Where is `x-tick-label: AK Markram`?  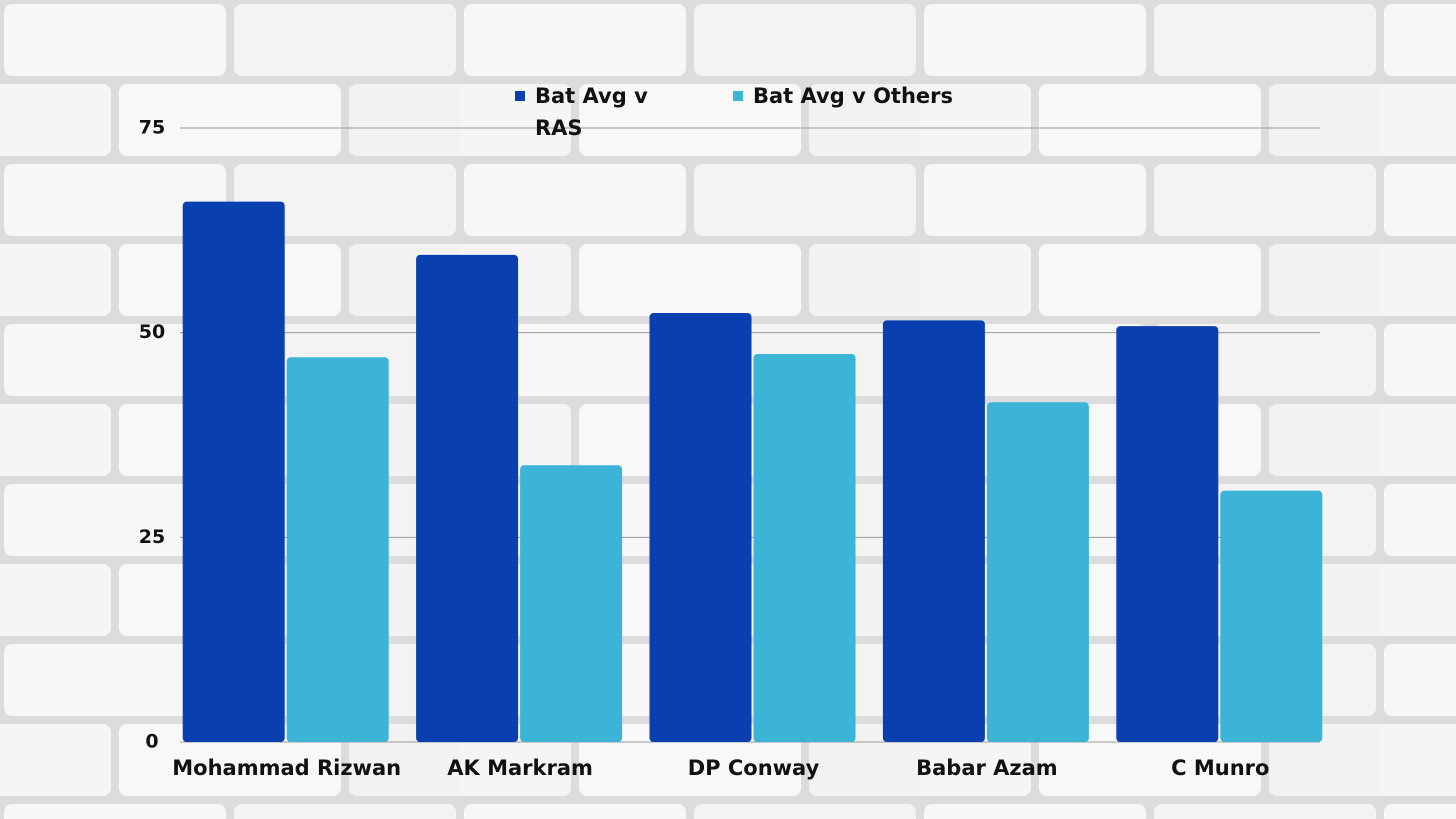 x-tick-label: AK Markram is located at coordinates (520, 768).